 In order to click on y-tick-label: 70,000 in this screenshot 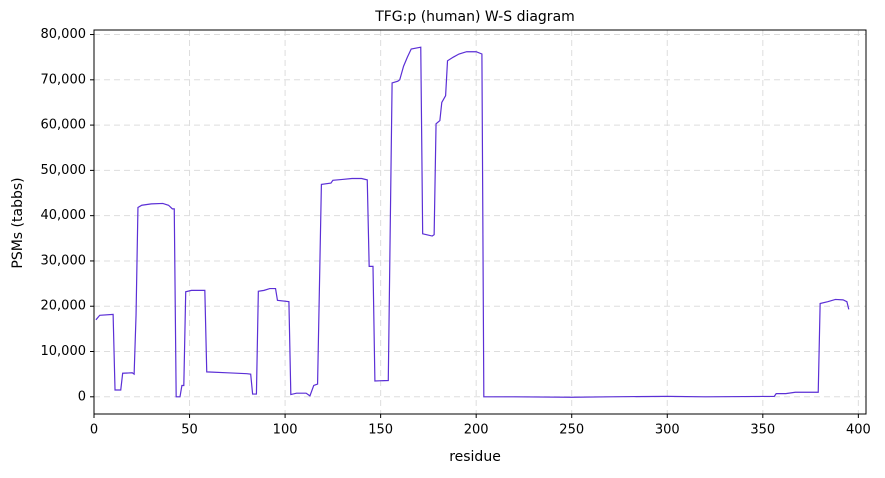, I will do `click(64, 79)`.